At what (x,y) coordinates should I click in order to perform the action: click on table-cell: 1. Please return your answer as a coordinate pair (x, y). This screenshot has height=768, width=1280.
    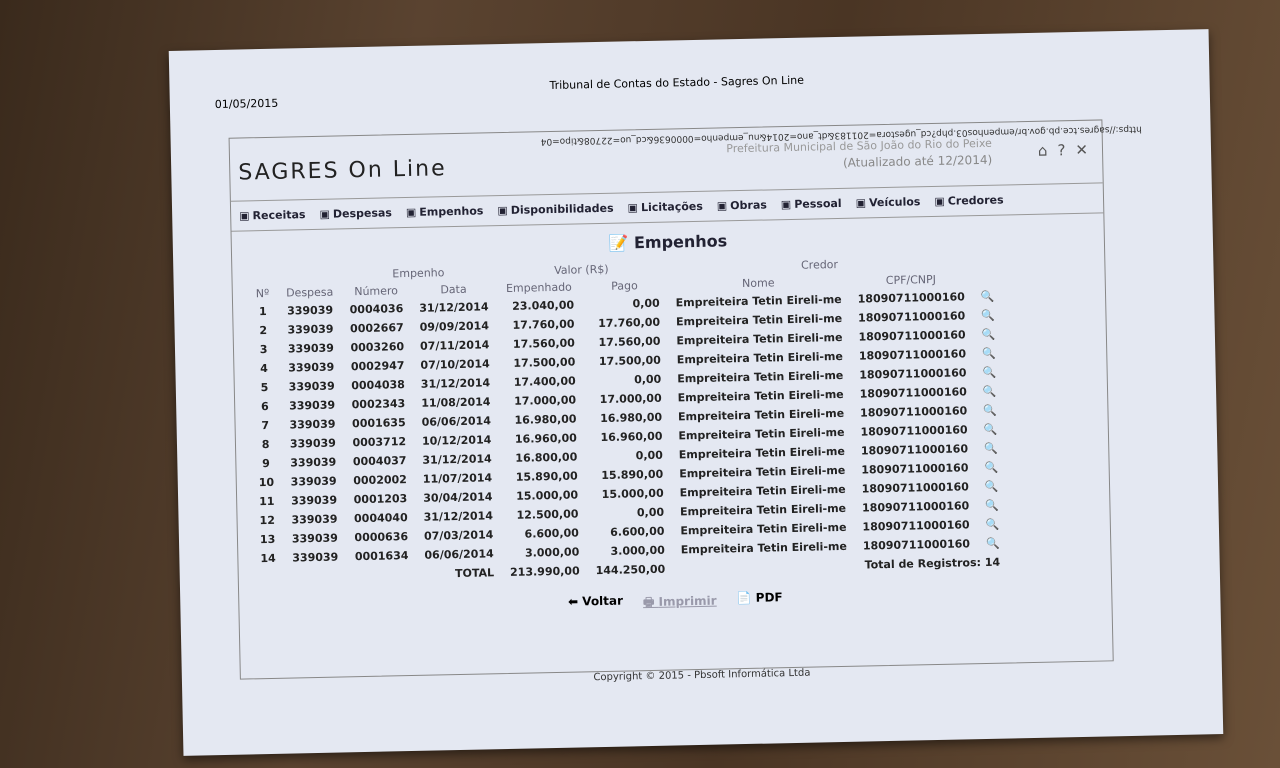
    Looking at the image, I should click on (262, 311).